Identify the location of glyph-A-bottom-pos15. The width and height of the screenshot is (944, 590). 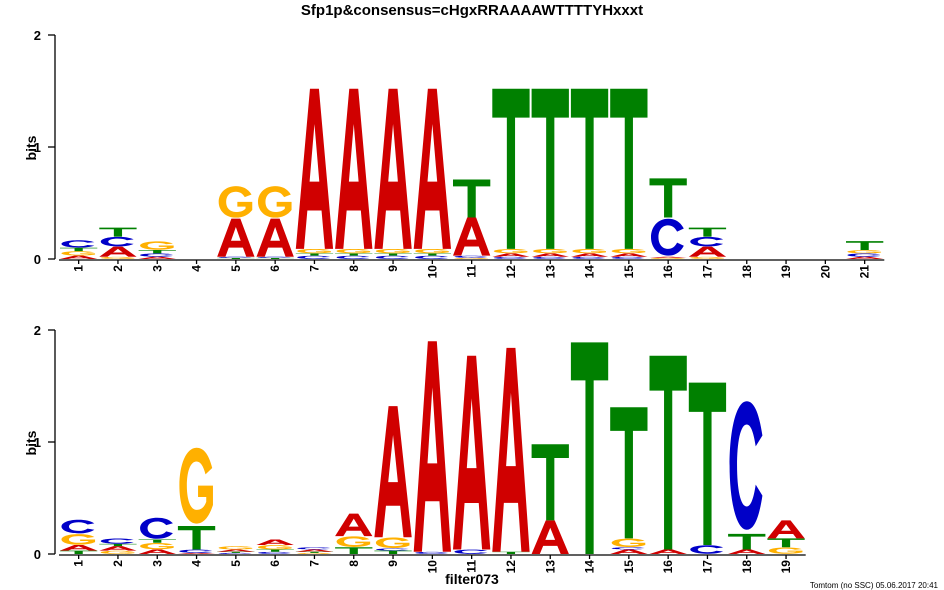
(629, 551).